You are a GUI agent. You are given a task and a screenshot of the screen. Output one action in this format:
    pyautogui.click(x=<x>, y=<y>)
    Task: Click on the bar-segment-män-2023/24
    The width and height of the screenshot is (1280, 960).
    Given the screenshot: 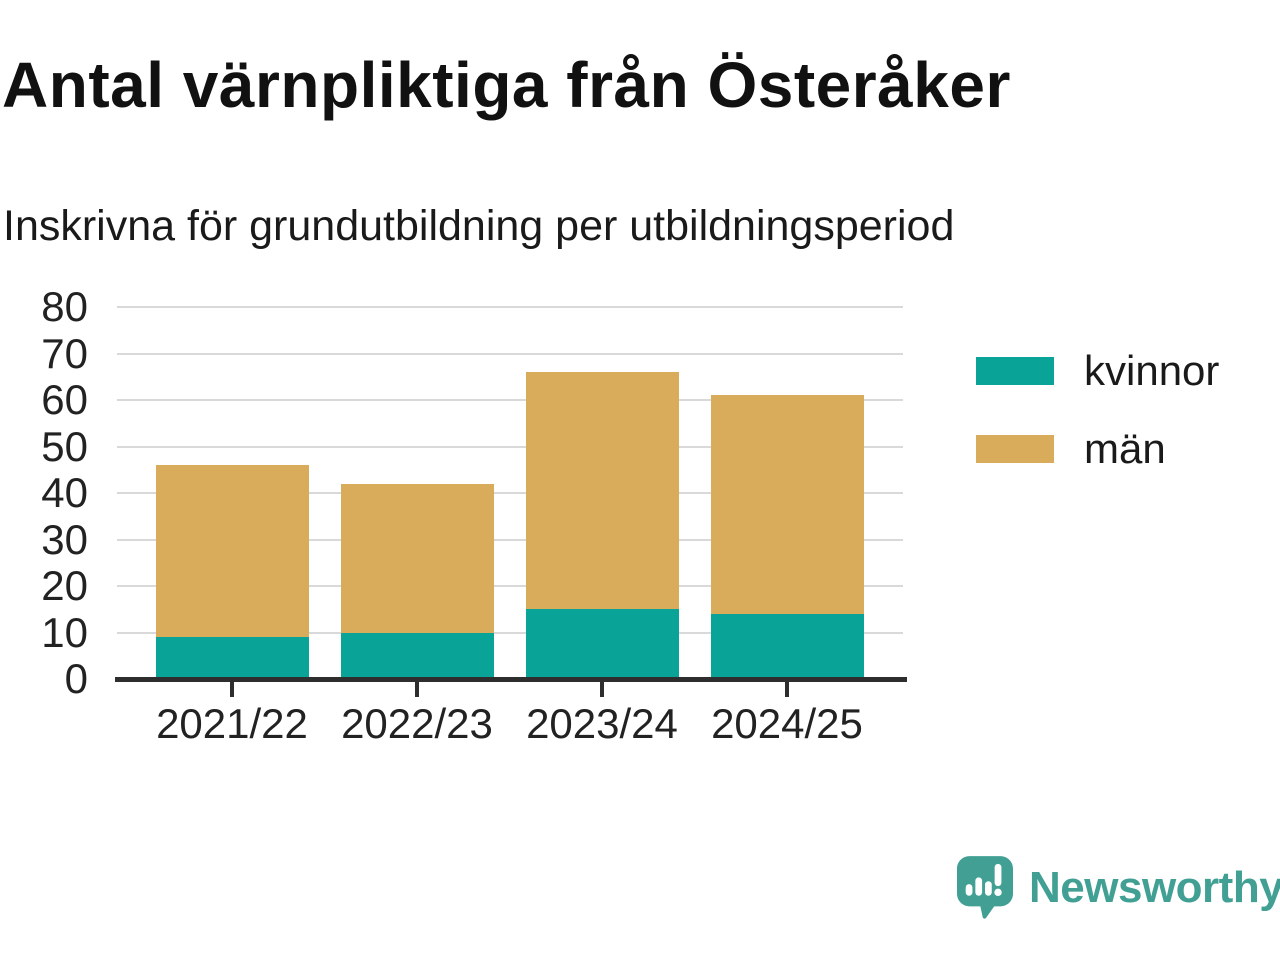 What is the action you would take?
    pyautogui.click(x=602, y=491)
    